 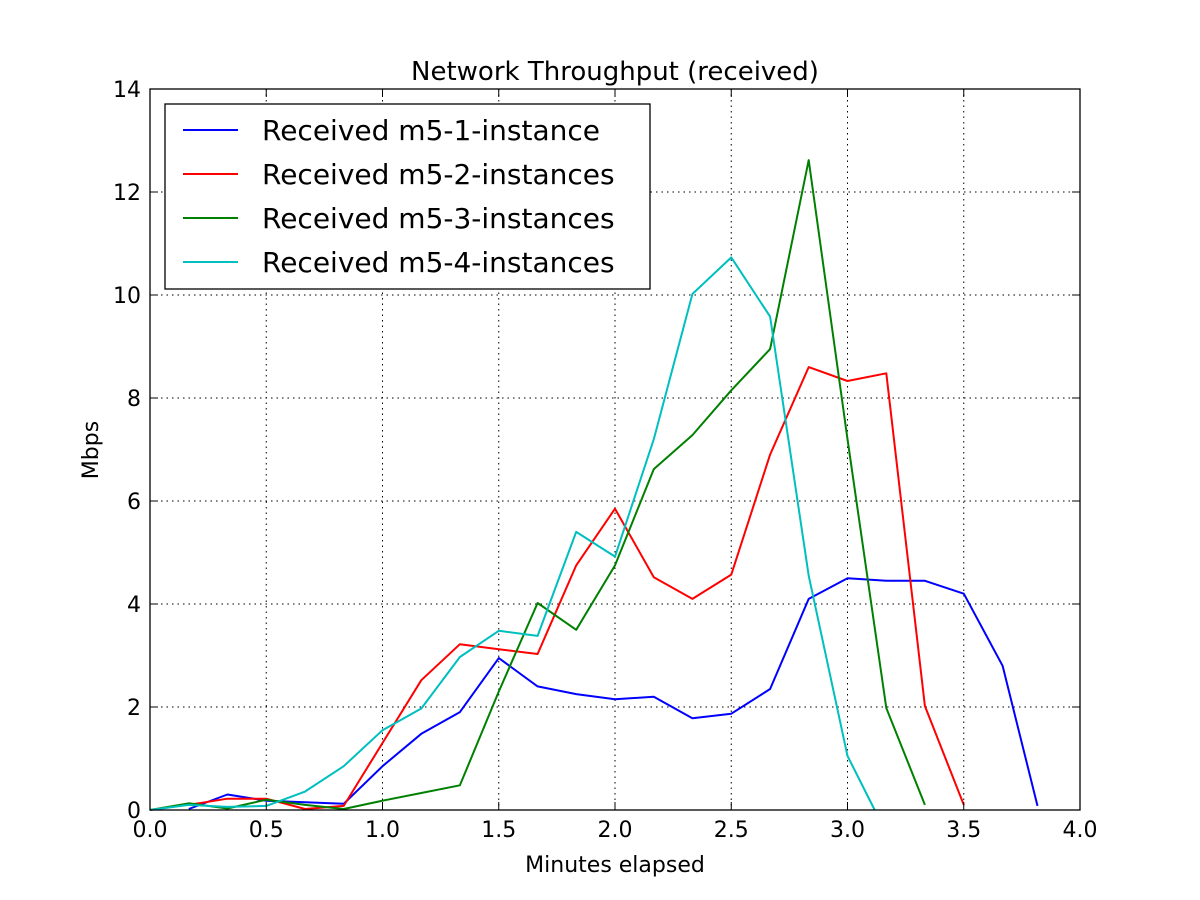 I want to click on y-tick-label: 12, so click(x=127, y=193).